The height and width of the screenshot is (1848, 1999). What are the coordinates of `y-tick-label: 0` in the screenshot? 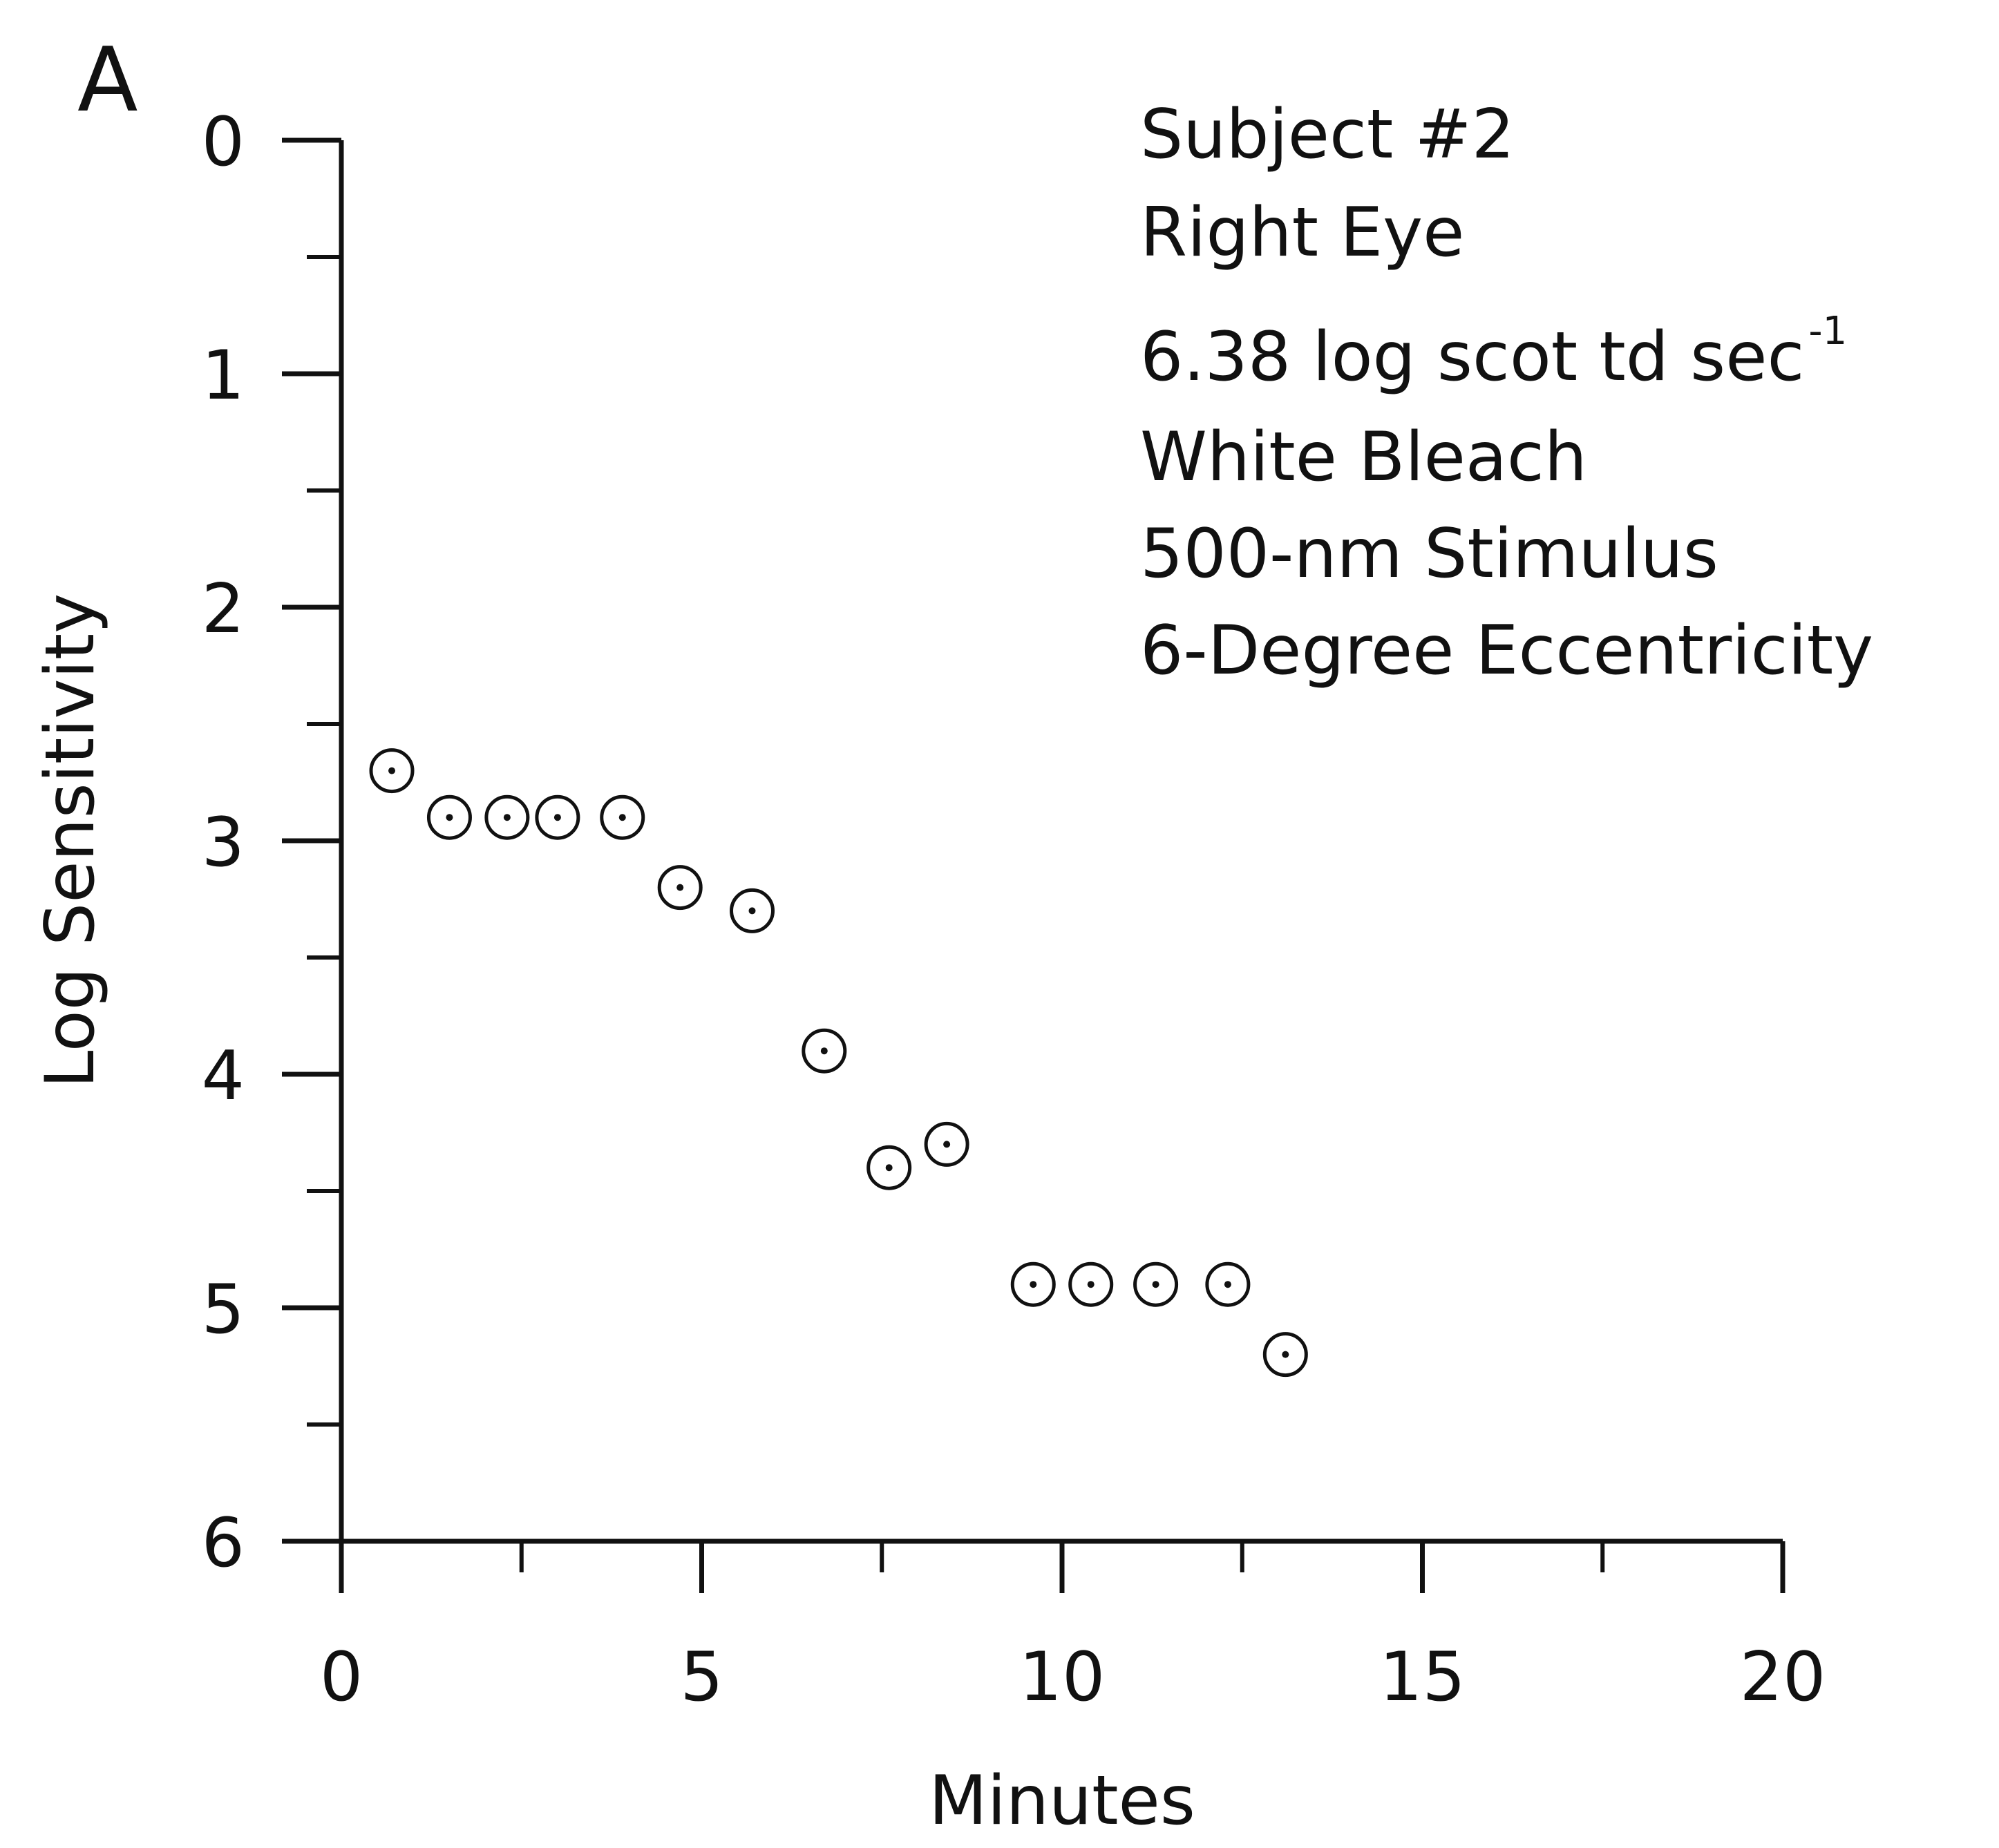 It's located at (223, 142).